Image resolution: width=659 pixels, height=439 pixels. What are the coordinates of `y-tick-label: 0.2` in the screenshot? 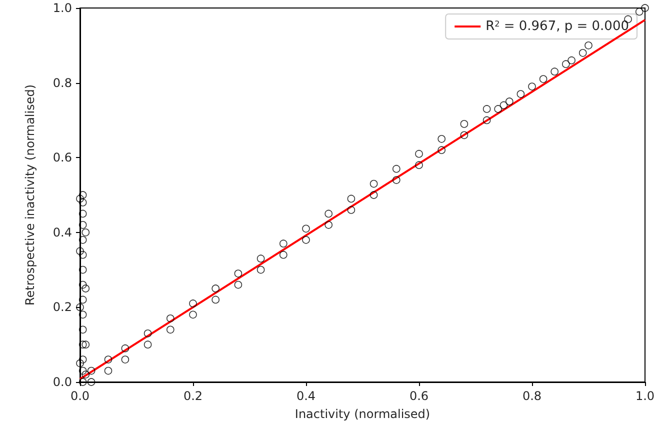 It's located at (62, 307).